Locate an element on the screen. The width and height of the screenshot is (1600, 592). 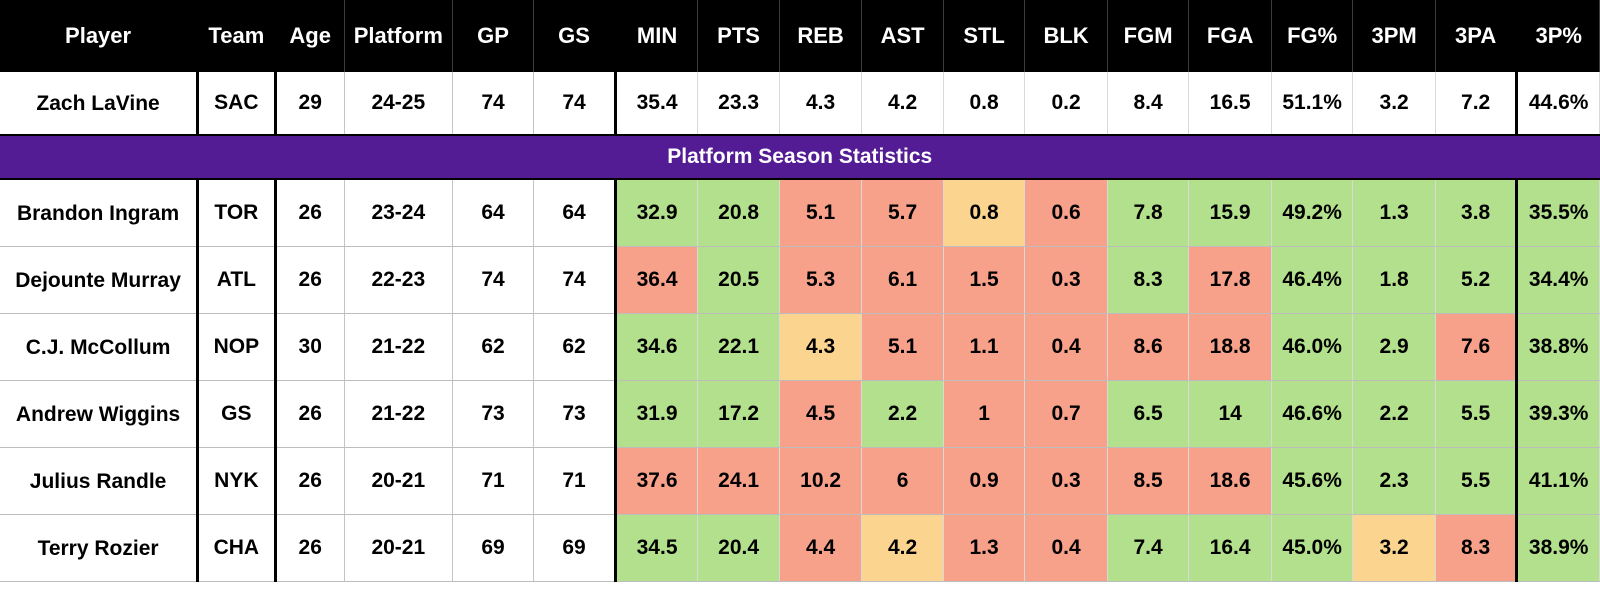
player-gp: 64 is located at coordinates (493, 213).